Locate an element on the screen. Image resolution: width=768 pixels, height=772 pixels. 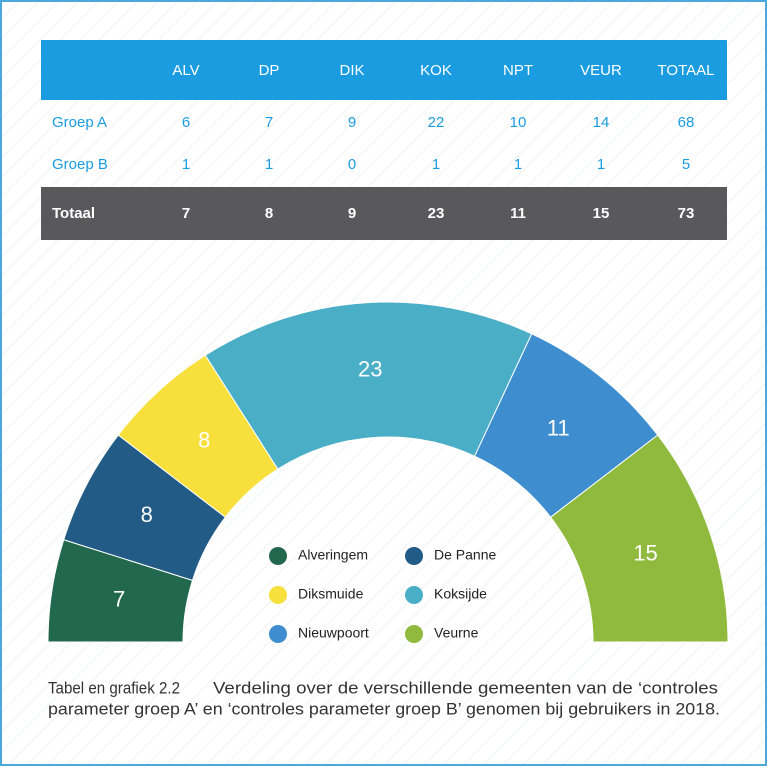
cell: 6 is located at coordinates (186, 122).